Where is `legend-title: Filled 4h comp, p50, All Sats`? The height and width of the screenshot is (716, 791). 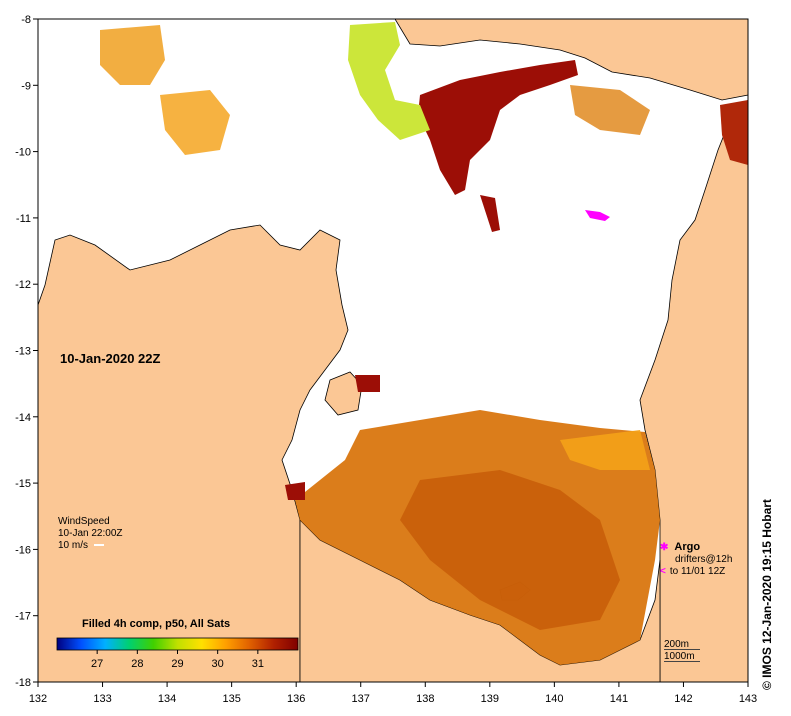 legend-title: Filled 4h comp, p50, All Sats is located at coordinates (156, 624).